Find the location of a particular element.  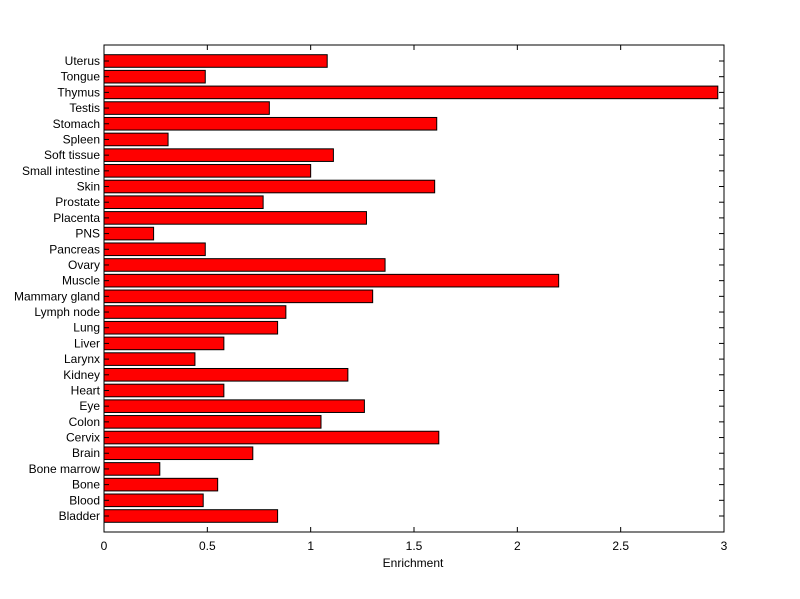

bar-ovary is located at coordinates (244, 265).